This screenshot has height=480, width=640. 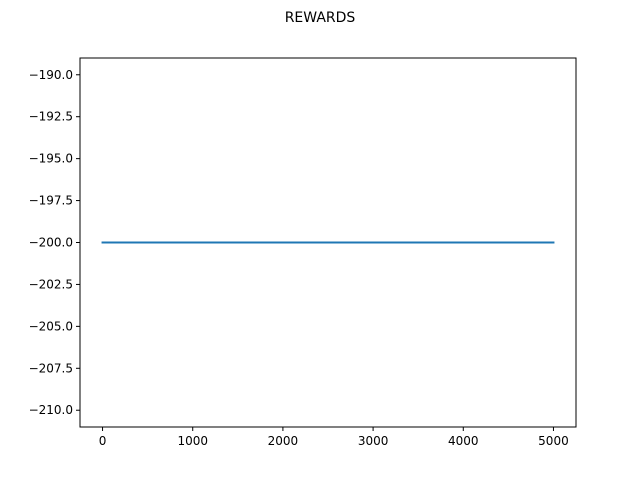 I want to click on x-tick-label: 0, so click(x=103, y=441).